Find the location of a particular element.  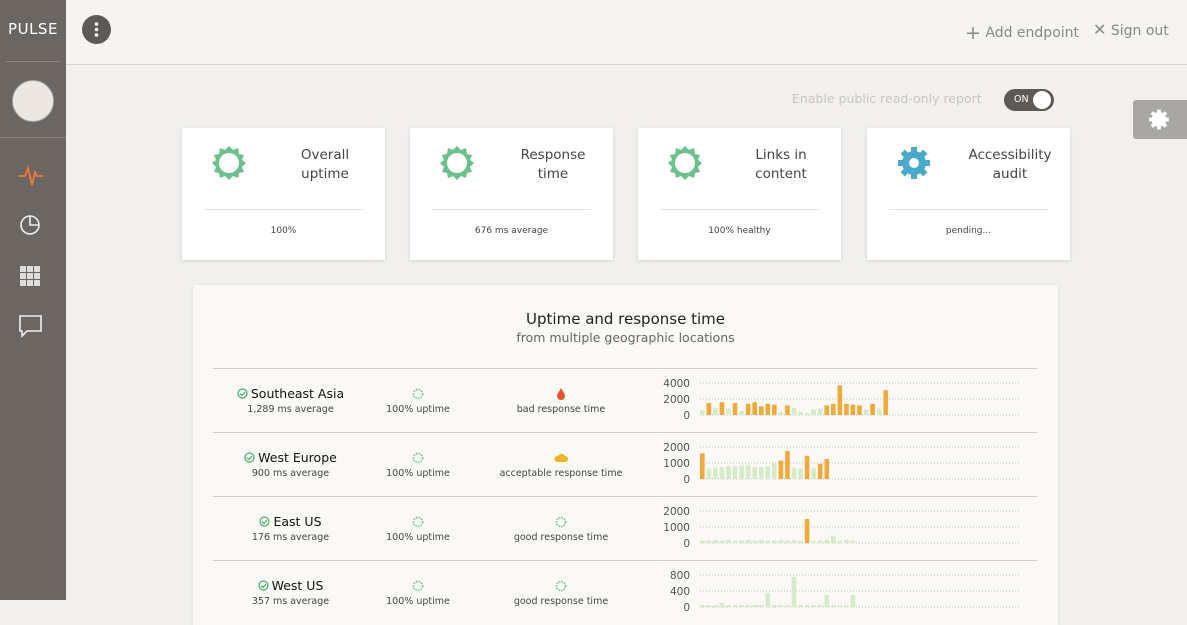

card-value: 100% is located at coordinates (283, 231).